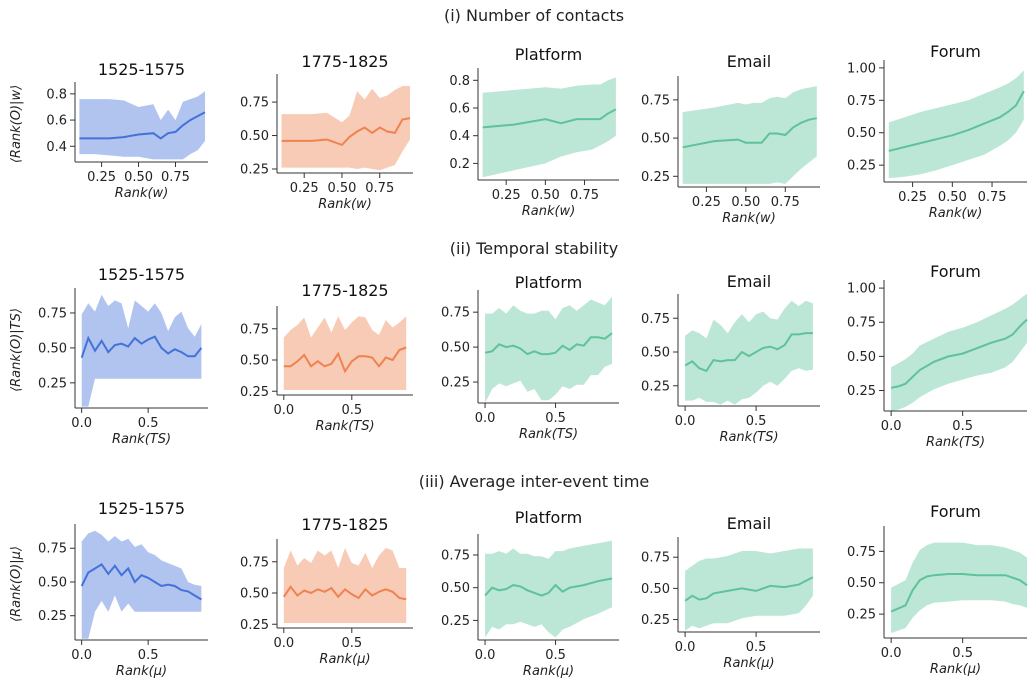 The image size is (1029, 696). Describe the element at coordinates (56, 121) in the screenshot. I see `y-tick-label: 0.6` at that location.